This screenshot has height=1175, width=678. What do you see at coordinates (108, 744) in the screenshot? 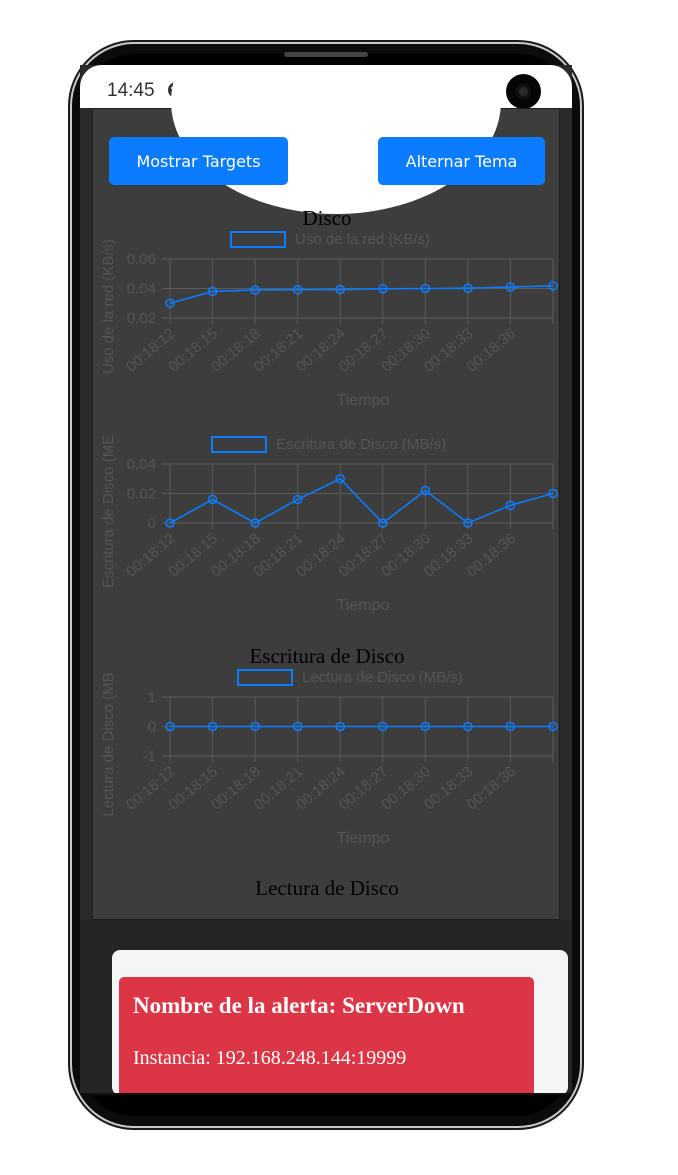
I see `y-axis-label: Lectura de Disco (MB` at bounding box center [108, 744].